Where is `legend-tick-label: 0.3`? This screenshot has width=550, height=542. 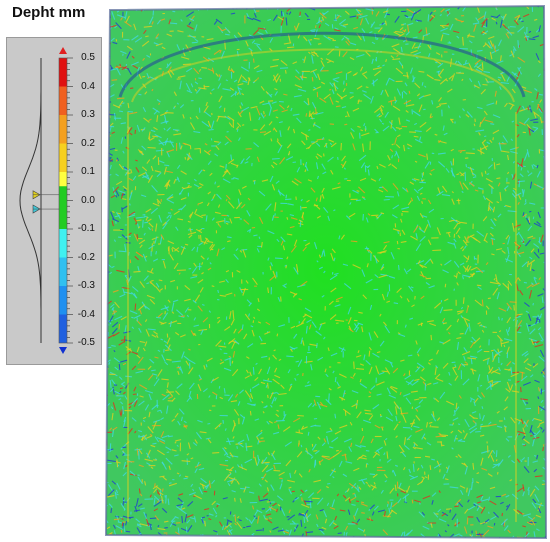
legend-tick-label: 0.3 is located at coordinates (88, 114).